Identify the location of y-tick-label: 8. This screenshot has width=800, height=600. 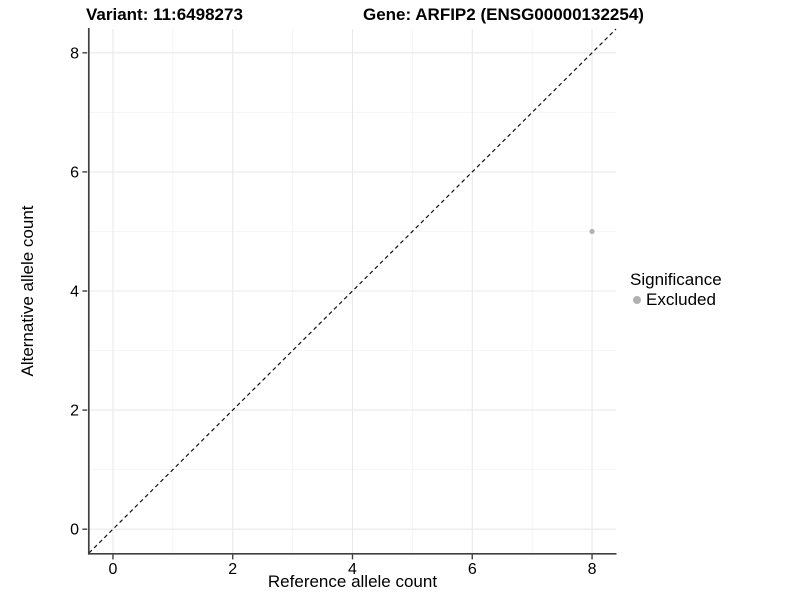
(74, 53).